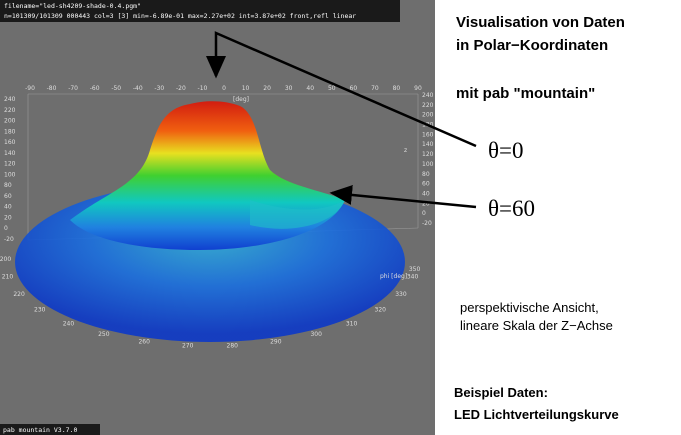 This screenshot has height=435, width=681. What do you see at coordinates (52, 88) in the screenshot?
I see `theta-tick-label: -80` at bounding box center [52, 88].